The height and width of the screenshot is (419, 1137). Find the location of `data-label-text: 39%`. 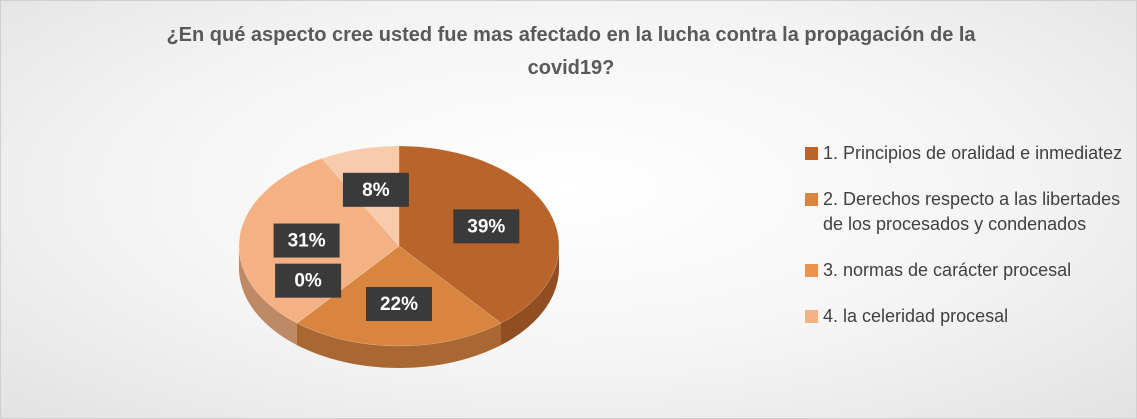

data-label-text: 39% is located at coordinates (486, 226).